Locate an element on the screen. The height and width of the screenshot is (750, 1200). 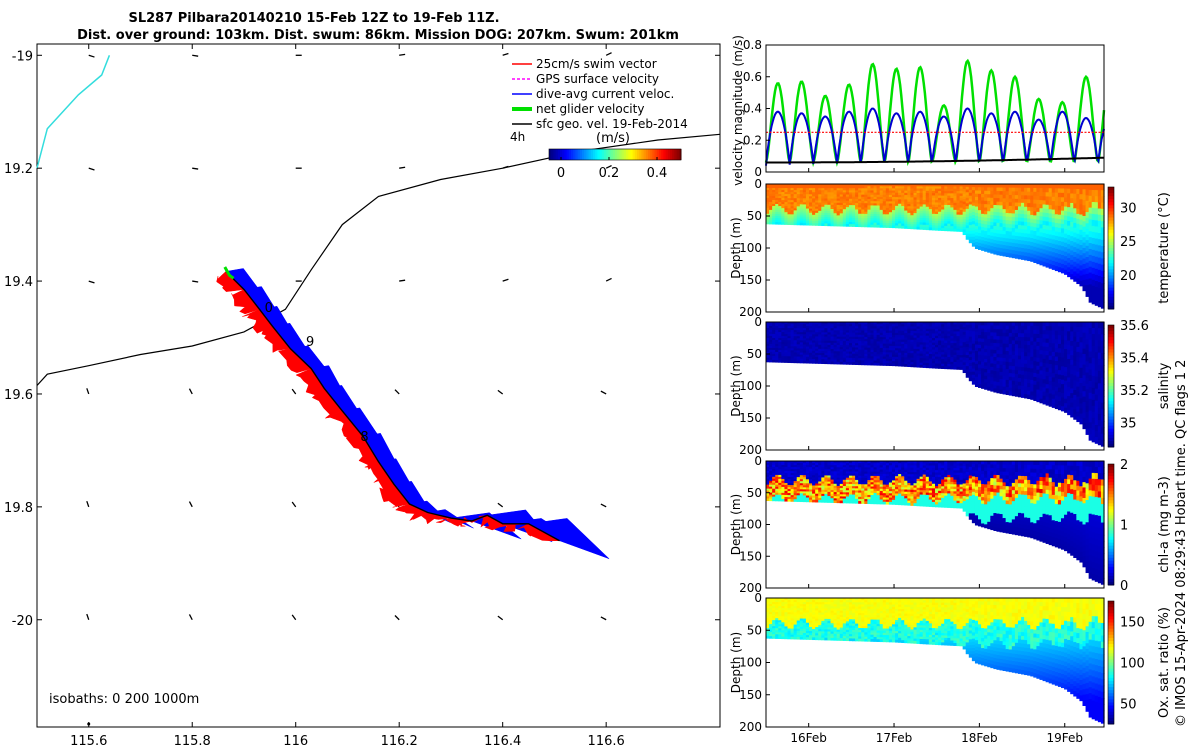
colorbar-tick-label: 20 is located at coordinates (1128, 276).